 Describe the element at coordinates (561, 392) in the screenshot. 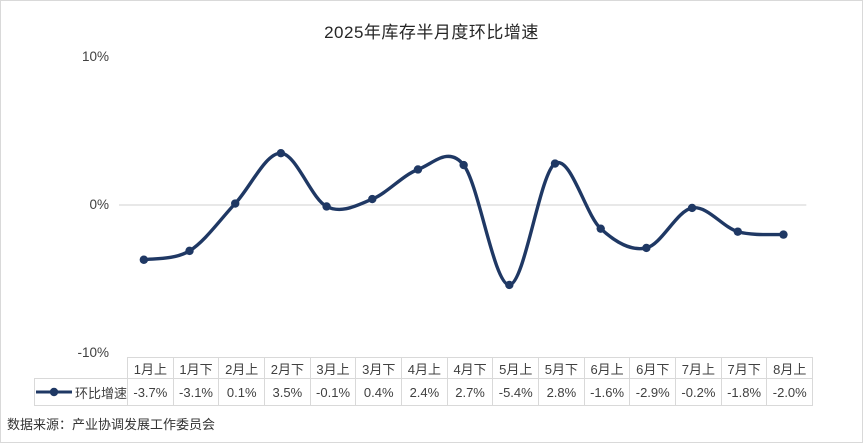

I see `value-cell: 2.8%` at that location.